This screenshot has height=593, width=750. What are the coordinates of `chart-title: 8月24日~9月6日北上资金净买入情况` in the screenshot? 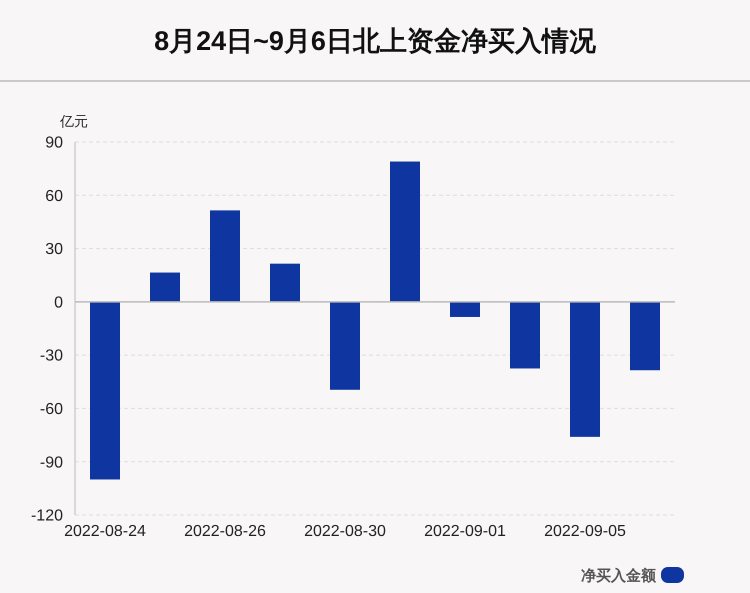 It's located at (375, 41).